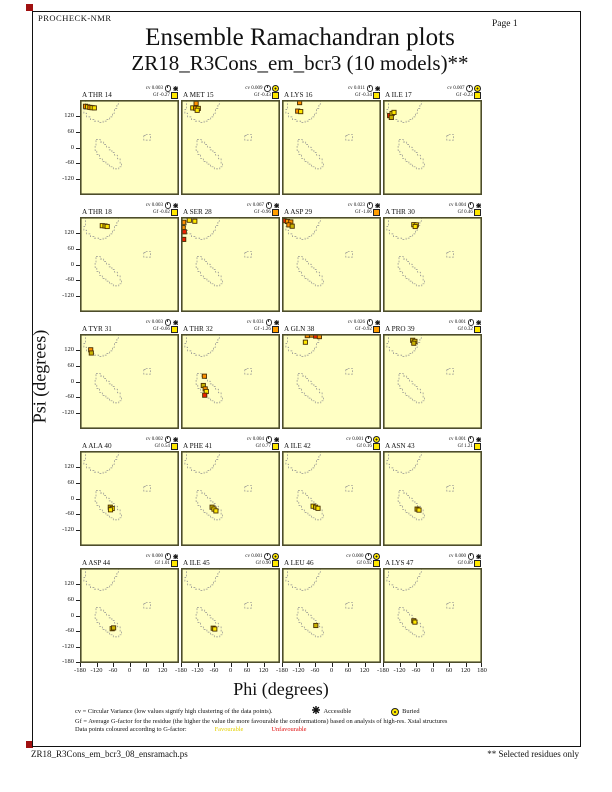 The width and height of the screenshot is (612, 792). I want to click on x-axis-title: Phi (degrees), so click(281, 689).